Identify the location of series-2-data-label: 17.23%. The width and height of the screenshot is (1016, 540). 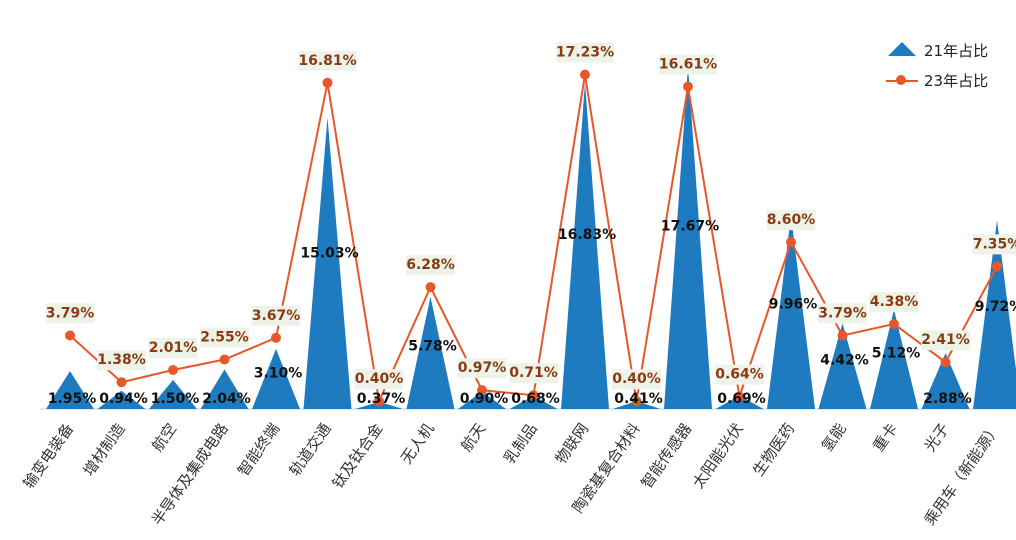
(585, 53).